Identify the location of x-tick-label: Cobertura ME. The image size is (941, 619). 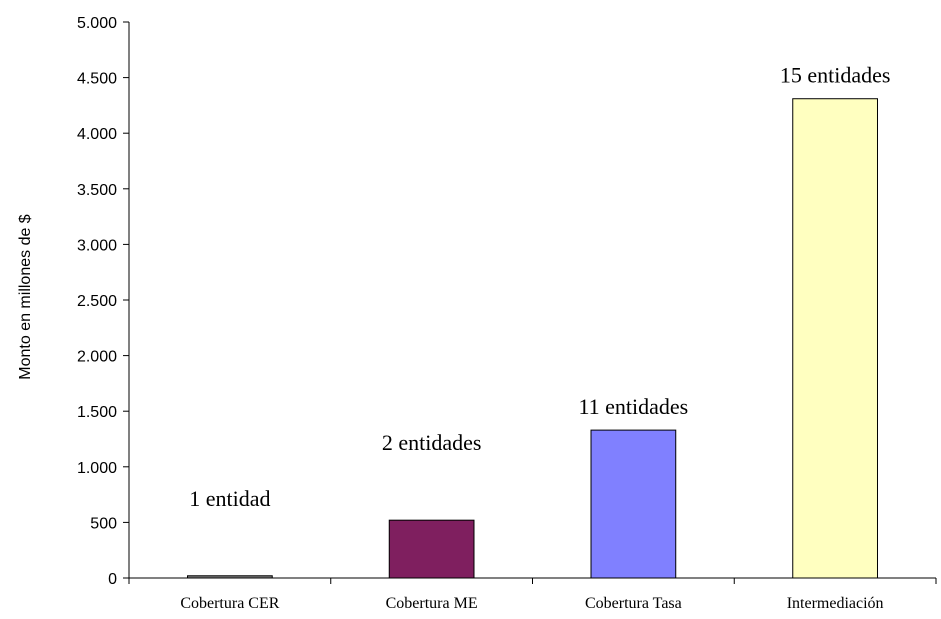
(432, 603).